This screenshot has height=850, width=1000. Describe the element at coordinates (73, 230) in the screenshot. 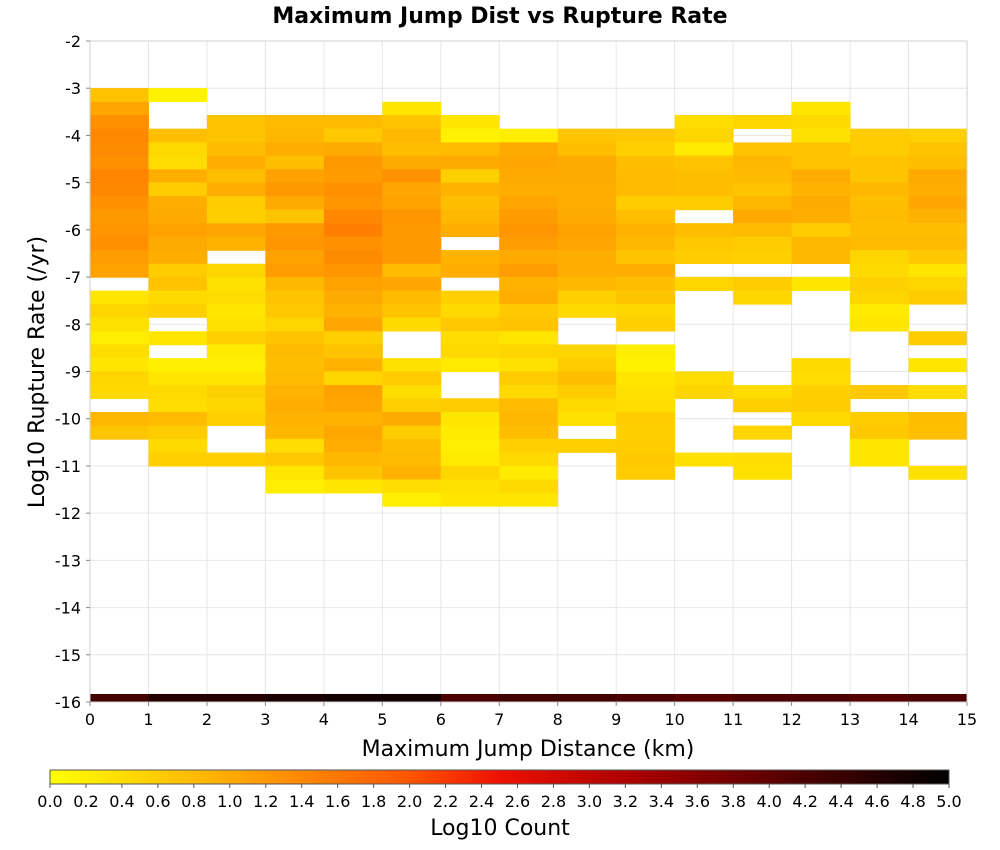

I see `y-tick-label: -6` at that location.